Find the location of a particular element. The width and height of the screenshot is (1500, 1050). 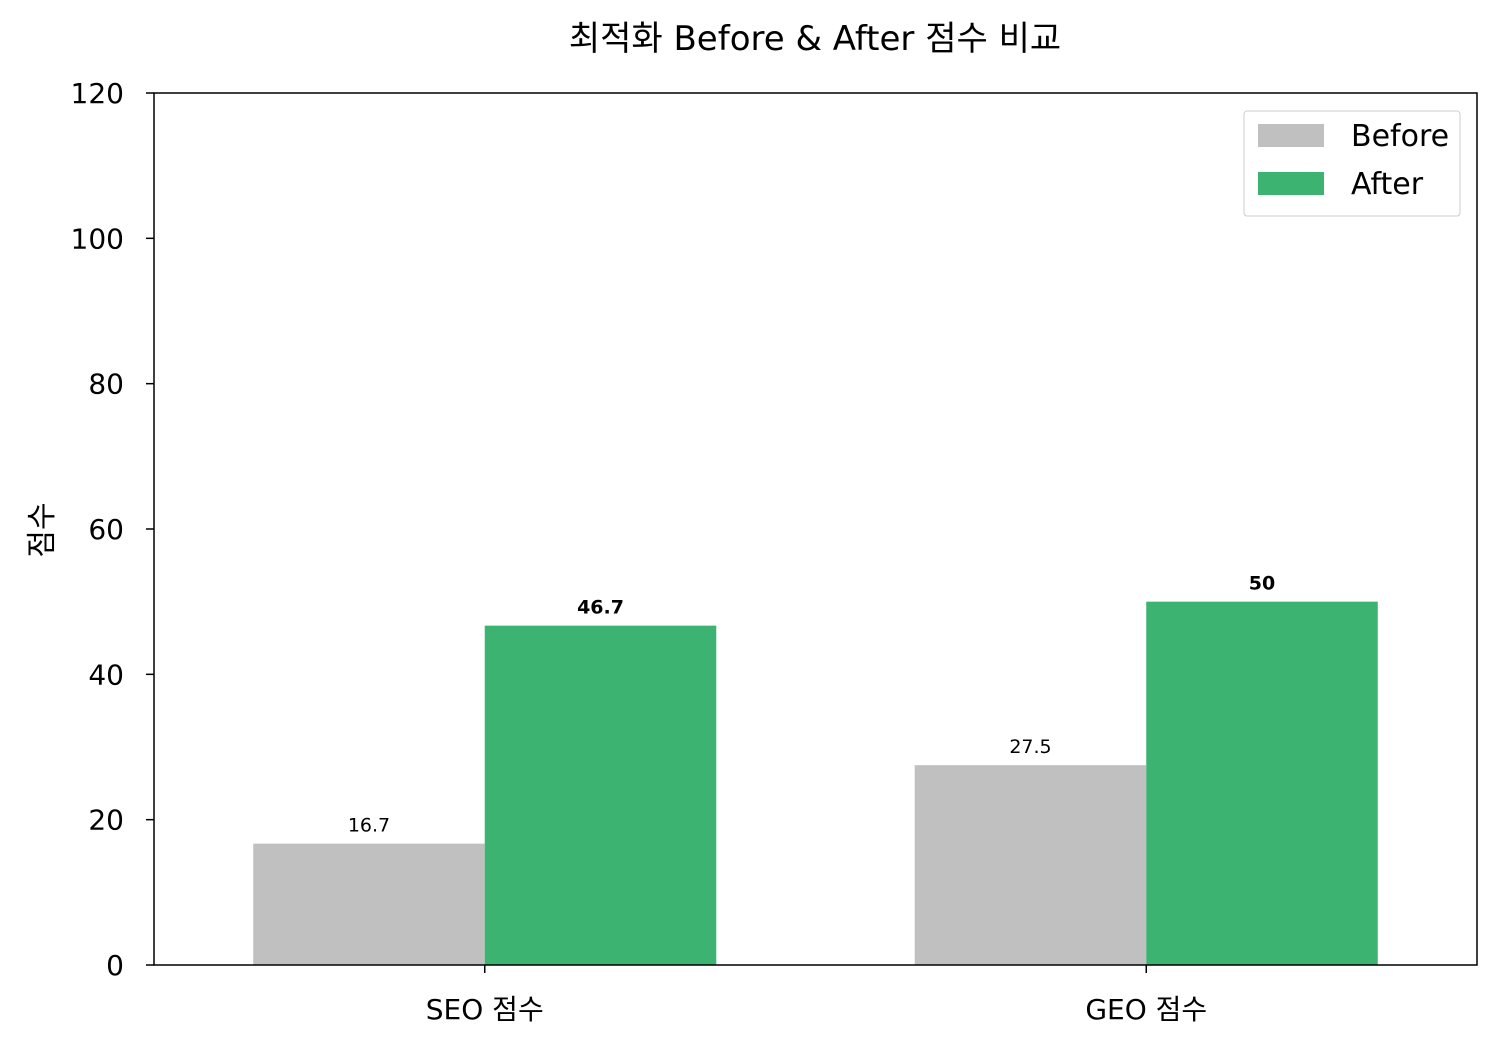

data-label-before-1: 27.5 is located at coordinates (1030, 747).